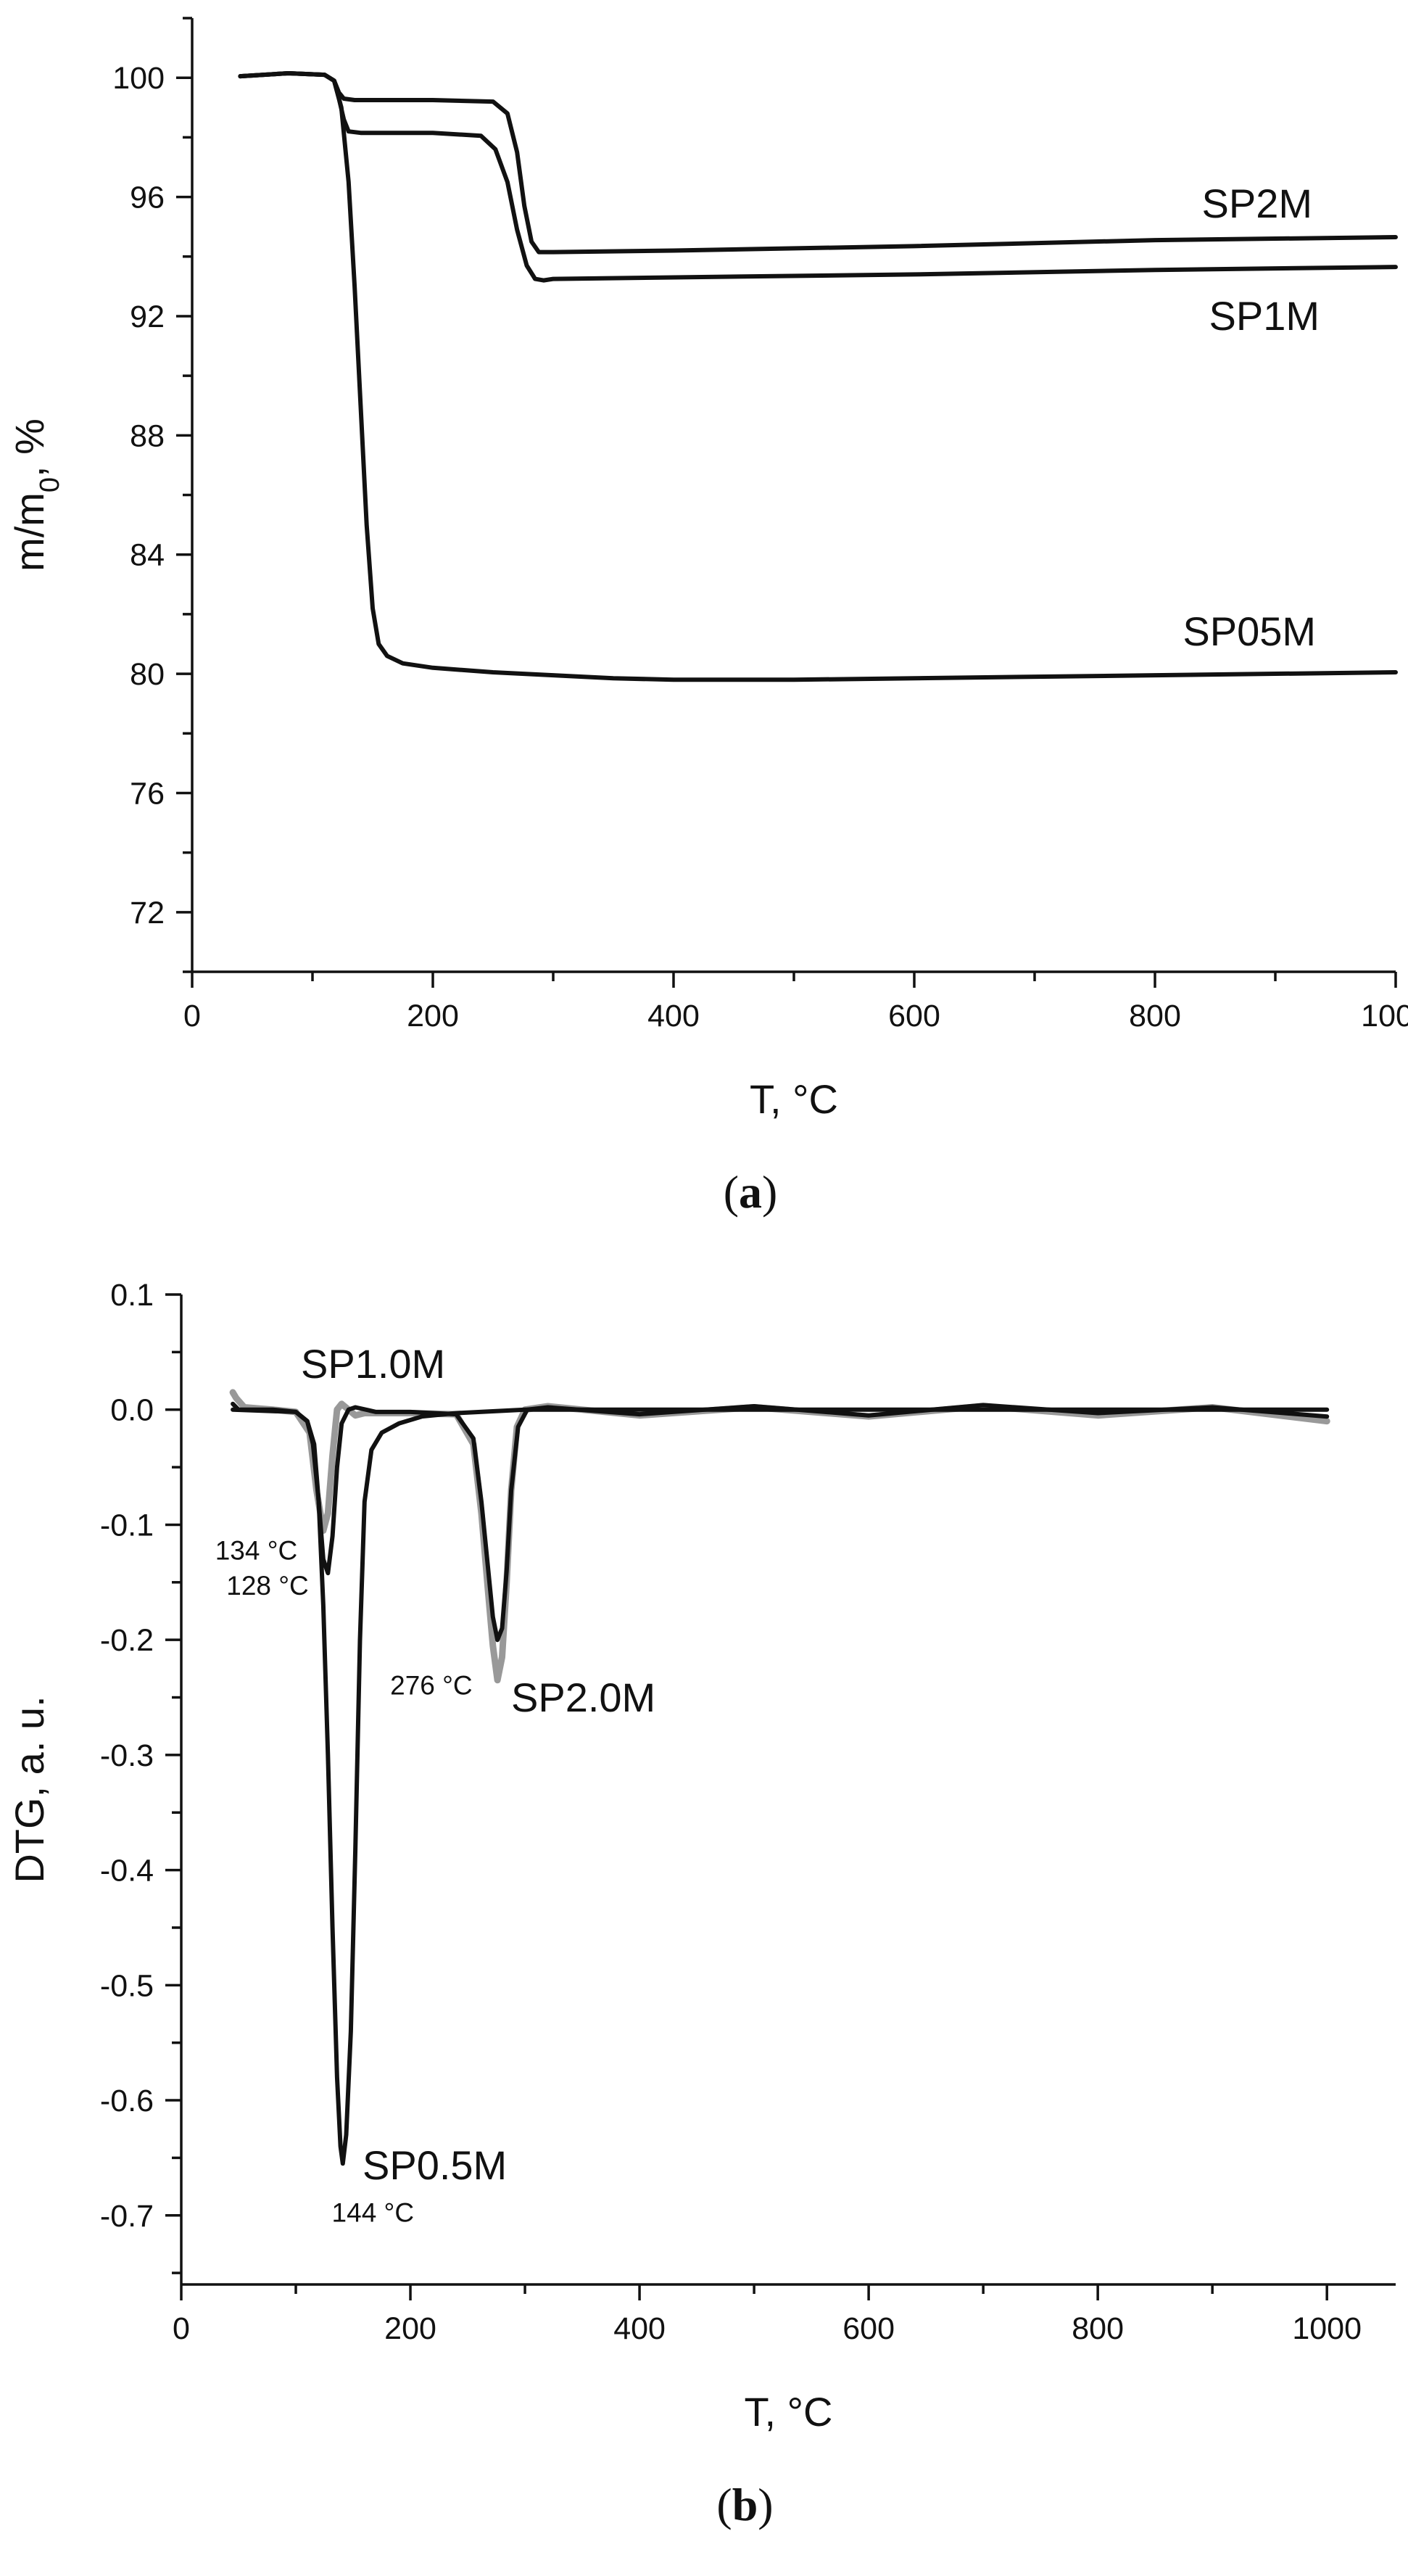 The width and height of the screenshot is (1408, 2576). What do you see at coordinates (583, 1697) in the screenshot?
I see `series-label-SP2-0M: SP2.0M` at bounding box center [583, 1697].